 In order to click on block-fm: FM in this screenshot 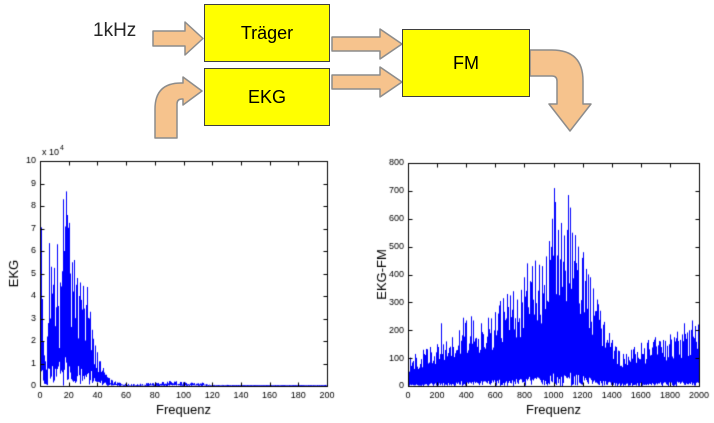, I will do `click(466, 63)`.